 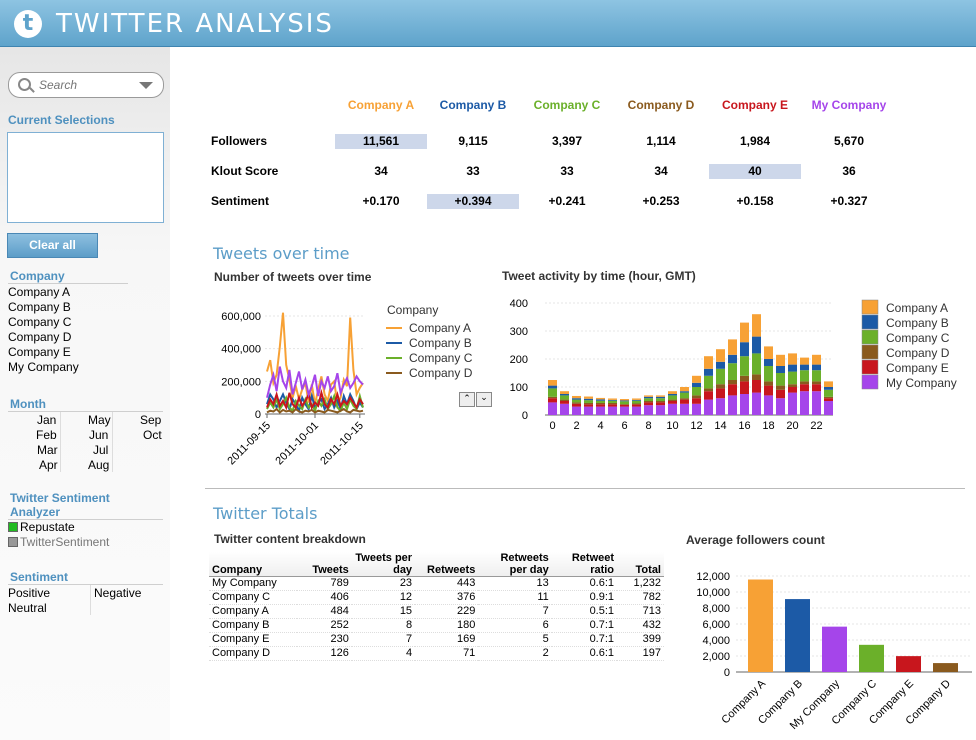 I want to click on kpi-company-header: Company B, so click(x=473, y=105).